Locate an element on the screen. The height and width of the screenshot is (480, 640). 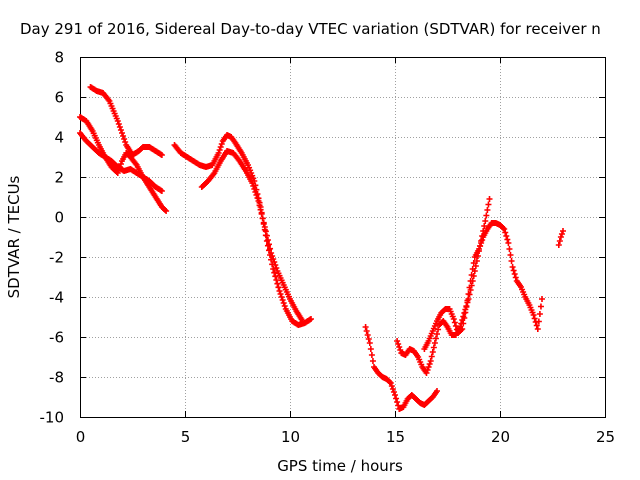
x-tick-label: 20 is located at coordinates (500, 437).